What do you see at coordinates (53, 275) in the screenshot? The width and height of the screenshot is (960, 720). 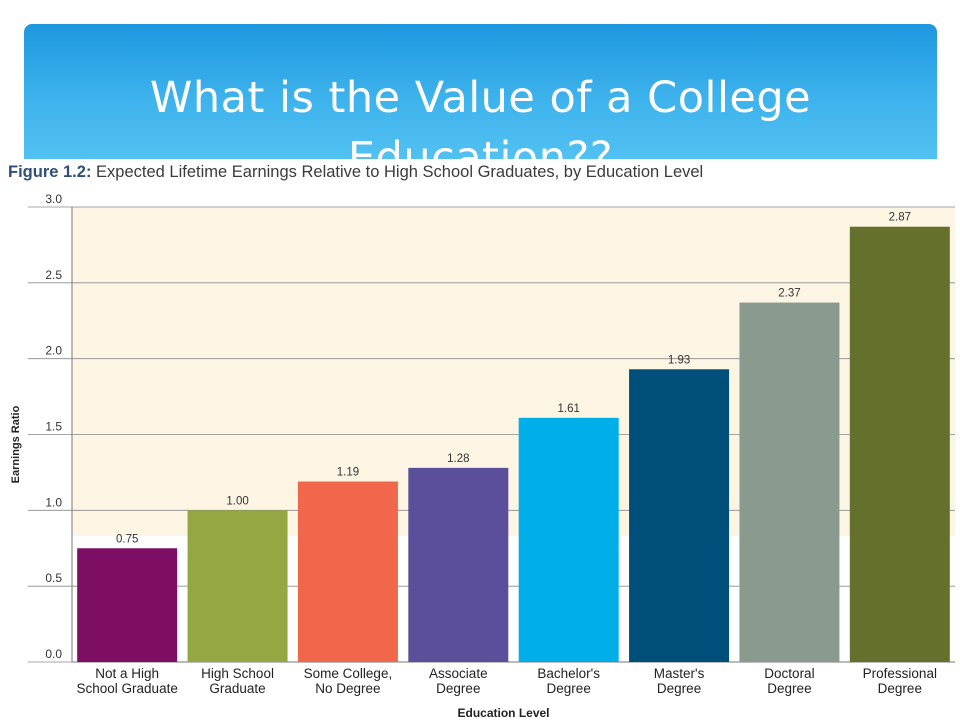 I see `y-tick-label: 2.5` at bounding box center [53, 275].